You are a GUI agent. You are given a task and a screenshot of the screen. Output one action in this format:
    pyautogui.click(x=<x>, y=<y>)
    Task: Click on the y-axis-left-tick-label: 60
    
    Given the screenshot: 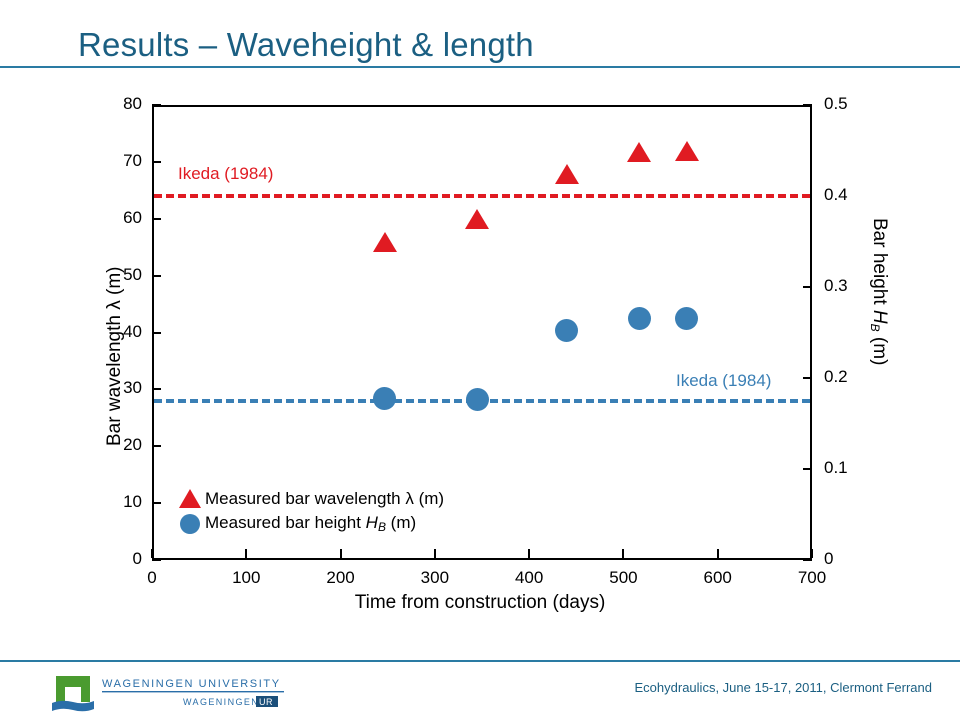 What is the action you would take?
    pyautogui.click(x=132, y=217)
    